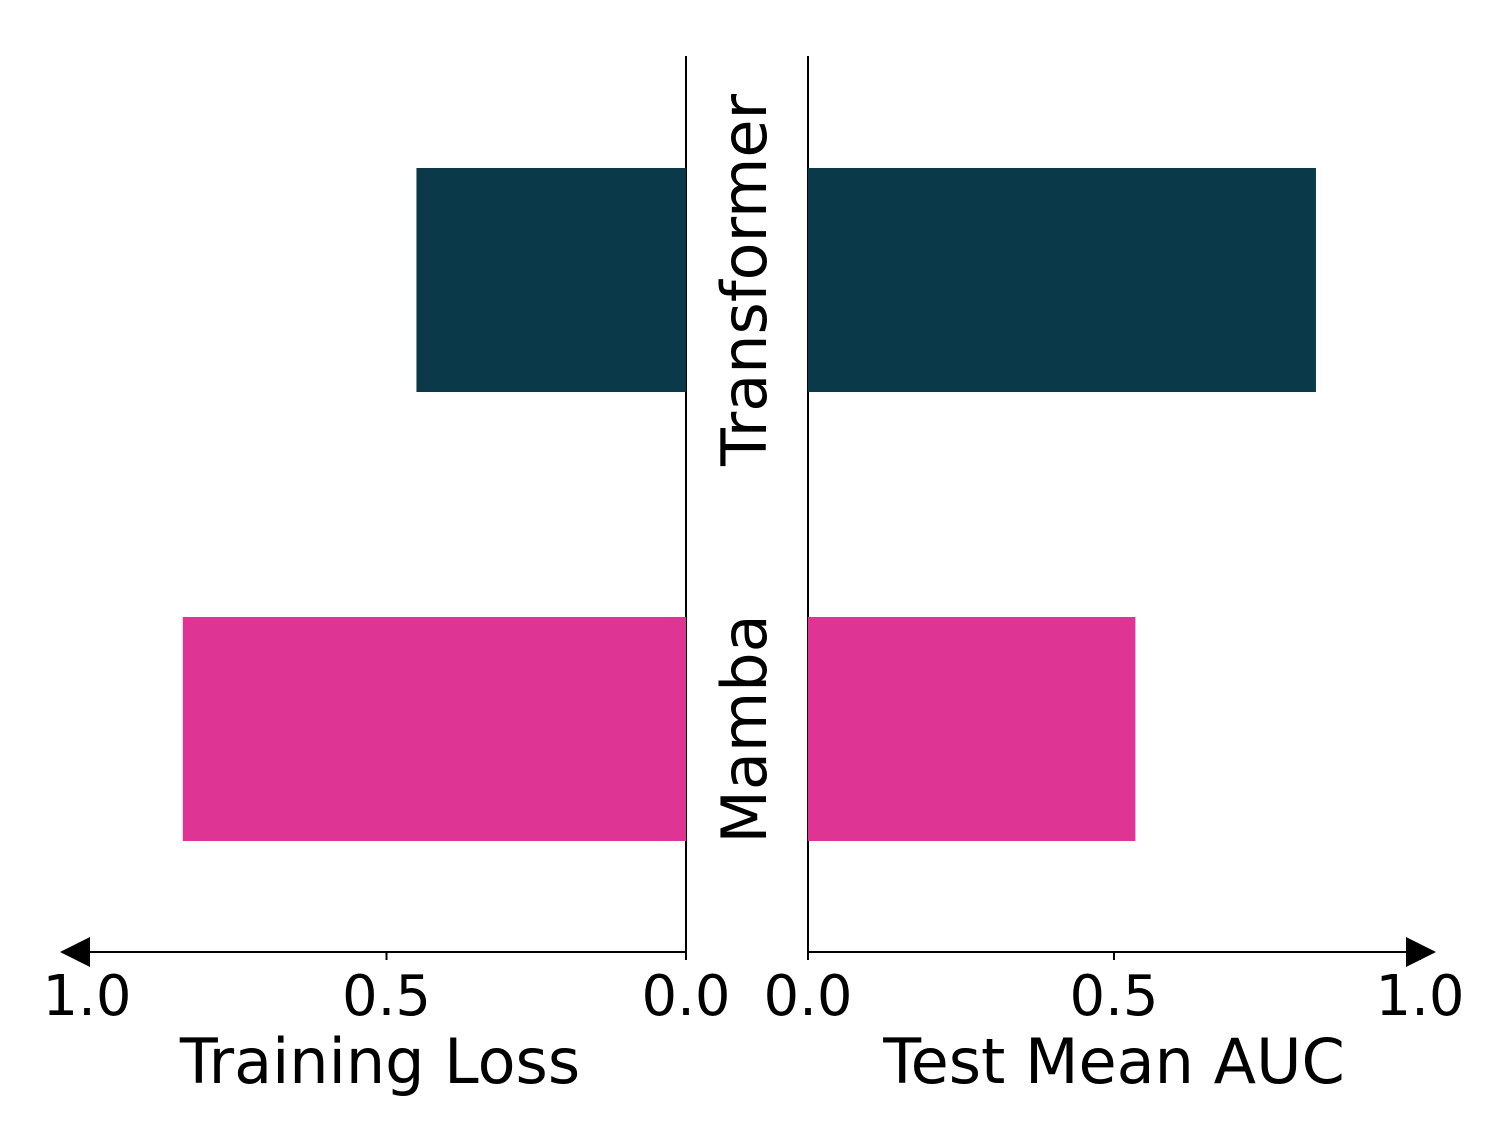 Image resolution: width=1495 pixels, height=1121 pixels. Describe the element at coordinates (434, 729) in the screenshot. I see `training-loss-bar-mamba` at that location.